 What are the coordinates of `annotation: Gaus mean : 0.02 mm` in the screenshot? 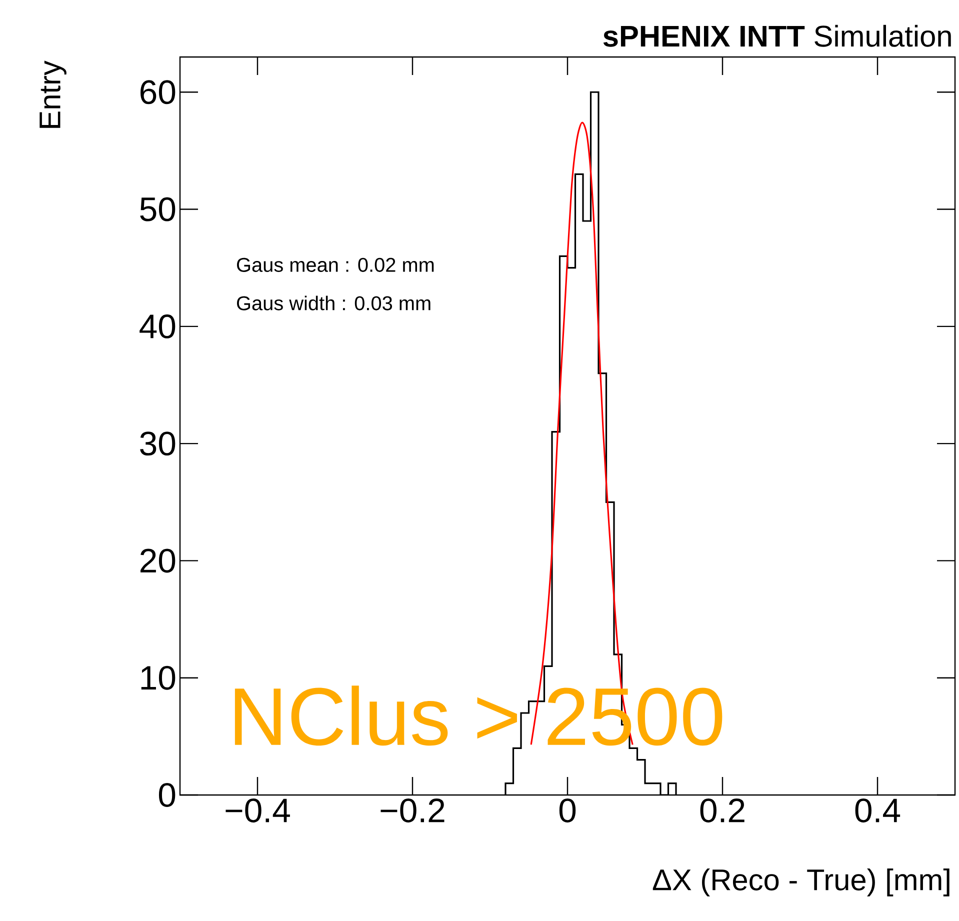 It's located at (335, 265).